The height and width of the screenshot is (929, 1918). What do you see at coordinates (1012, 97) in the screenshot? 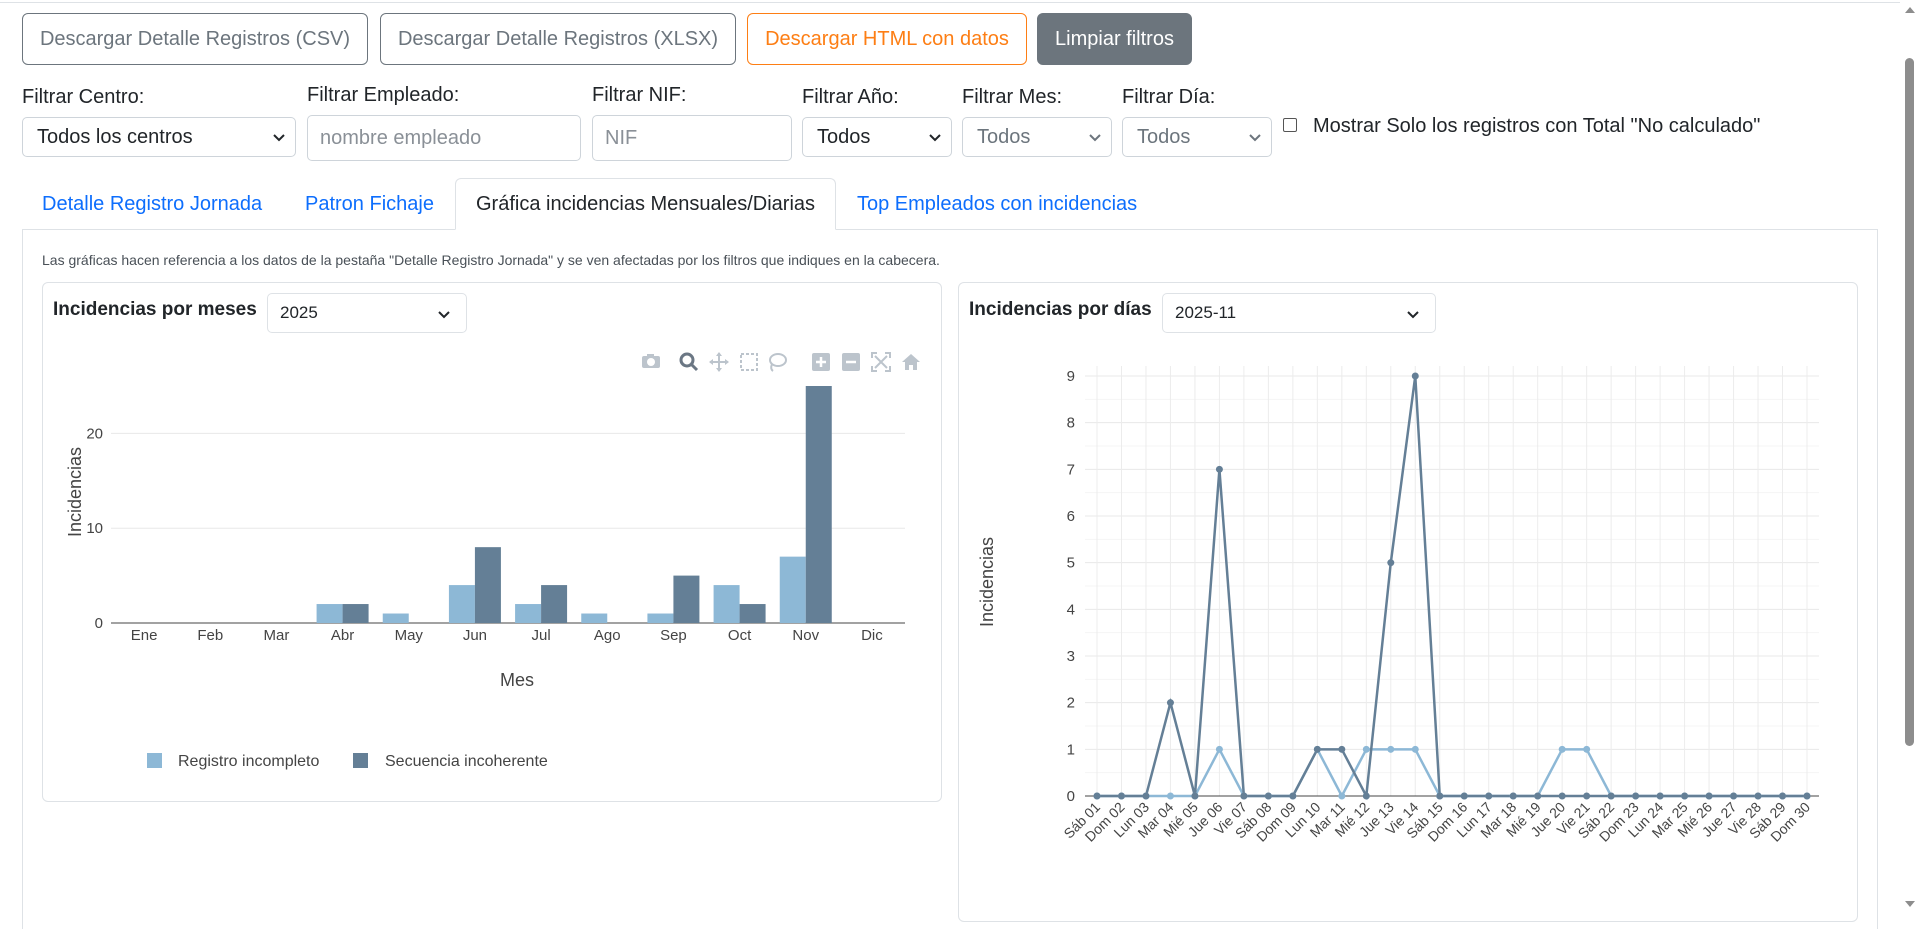
I see `mes-filter-label: Filtrar Mes:` at bounding box center [1012, 97].